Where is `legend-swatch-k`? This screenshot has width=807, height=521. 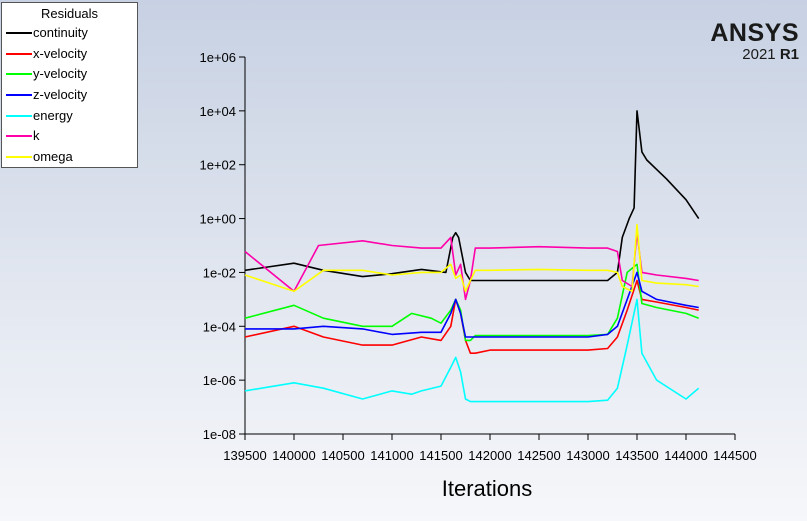
legend-swatch-k is located at coordinates (19, 136).